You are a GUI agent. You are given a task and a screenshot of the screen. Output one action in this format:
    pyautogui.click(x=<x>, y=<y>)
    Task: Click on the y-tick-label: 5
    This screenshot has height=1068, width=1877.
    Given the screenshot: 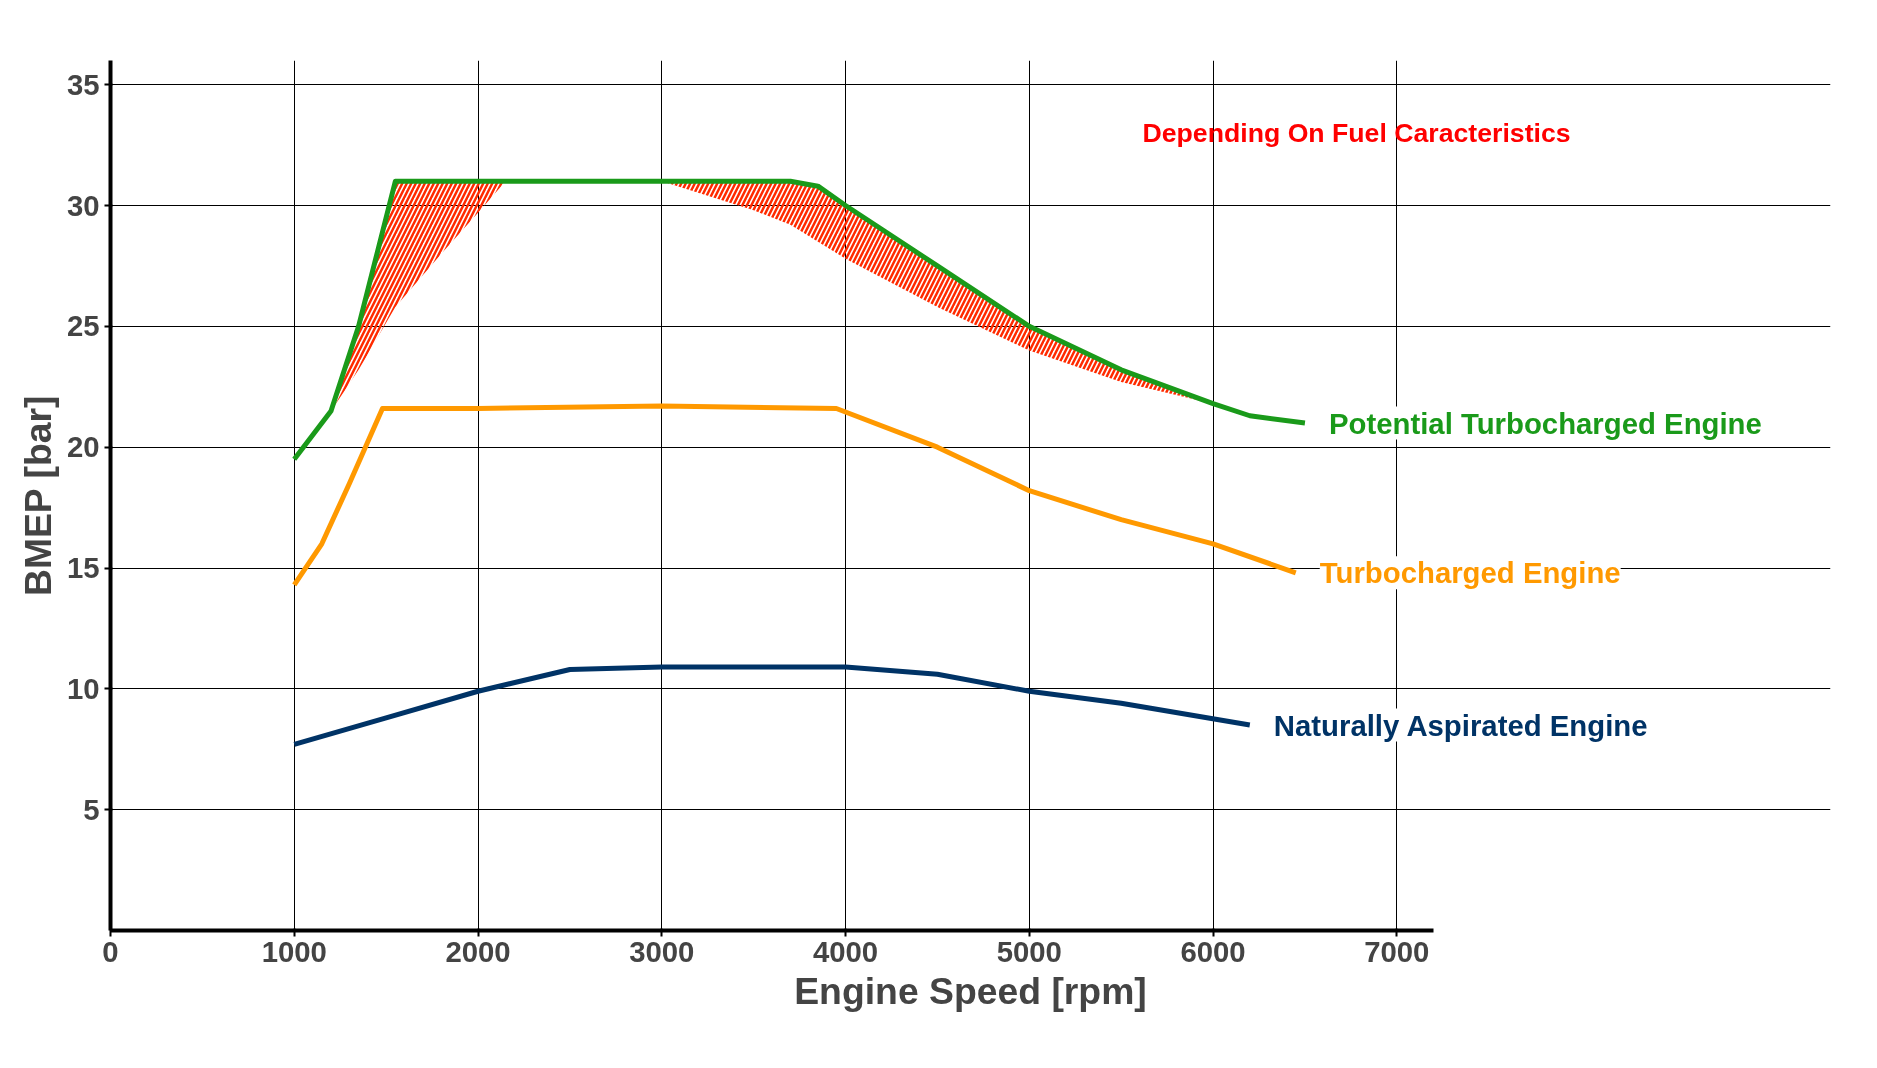 What is the action you would take?
    pyautogui.click(x=91, y=809)
    